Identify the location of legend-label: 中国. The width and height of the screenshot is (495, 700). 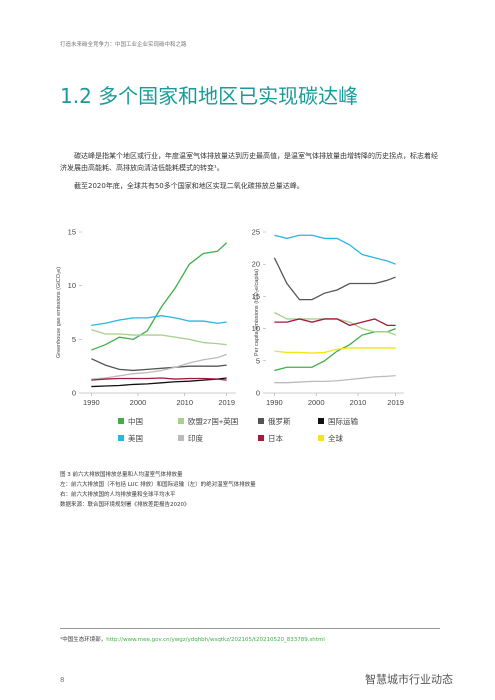
(135, 421).